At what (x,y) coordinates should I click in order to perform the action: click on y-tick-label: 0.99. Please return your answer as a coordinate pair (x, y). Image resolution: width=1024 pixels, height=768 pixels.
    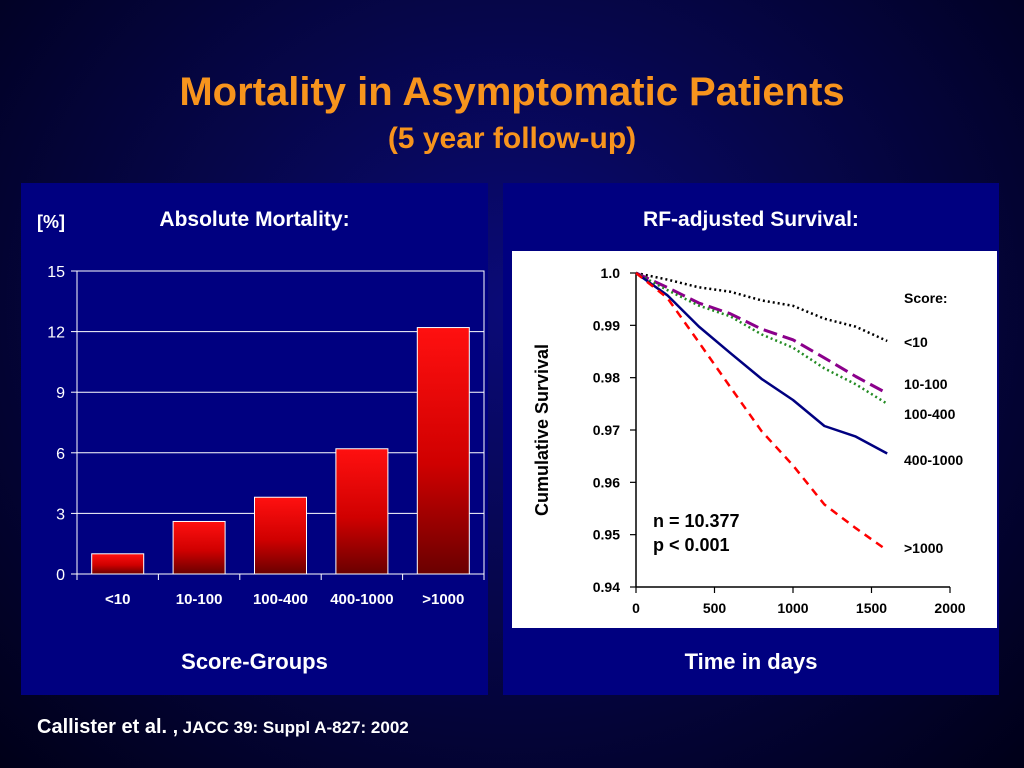
    Looking at the image, I should click on (606, 325).